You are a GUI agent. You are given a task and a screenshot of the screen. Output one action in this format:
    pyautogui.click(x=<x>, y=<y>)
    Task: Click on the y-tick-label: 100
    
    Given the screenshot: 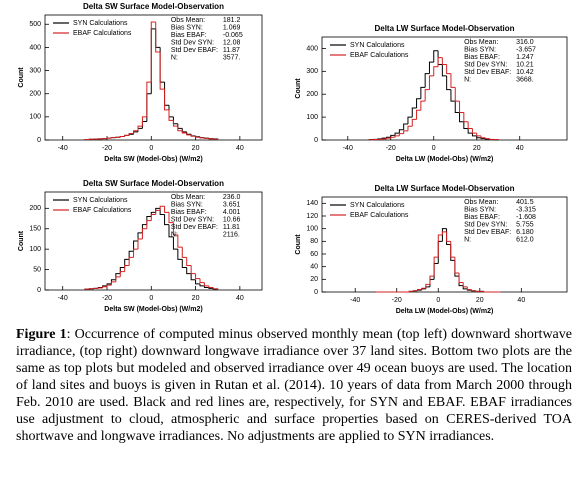 What is the action you would take?
    pyautogui.click(x=312, y=229)
    